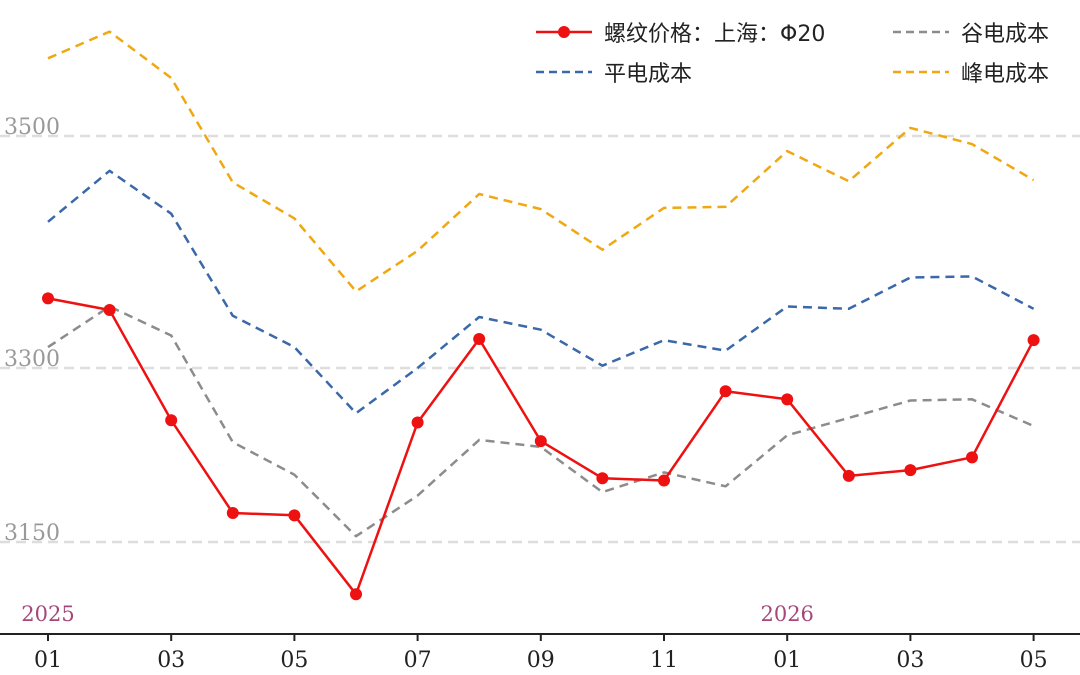 The image size is (1080, 675). I want to click on x-tick-label-7: 03, so click(910, 660).